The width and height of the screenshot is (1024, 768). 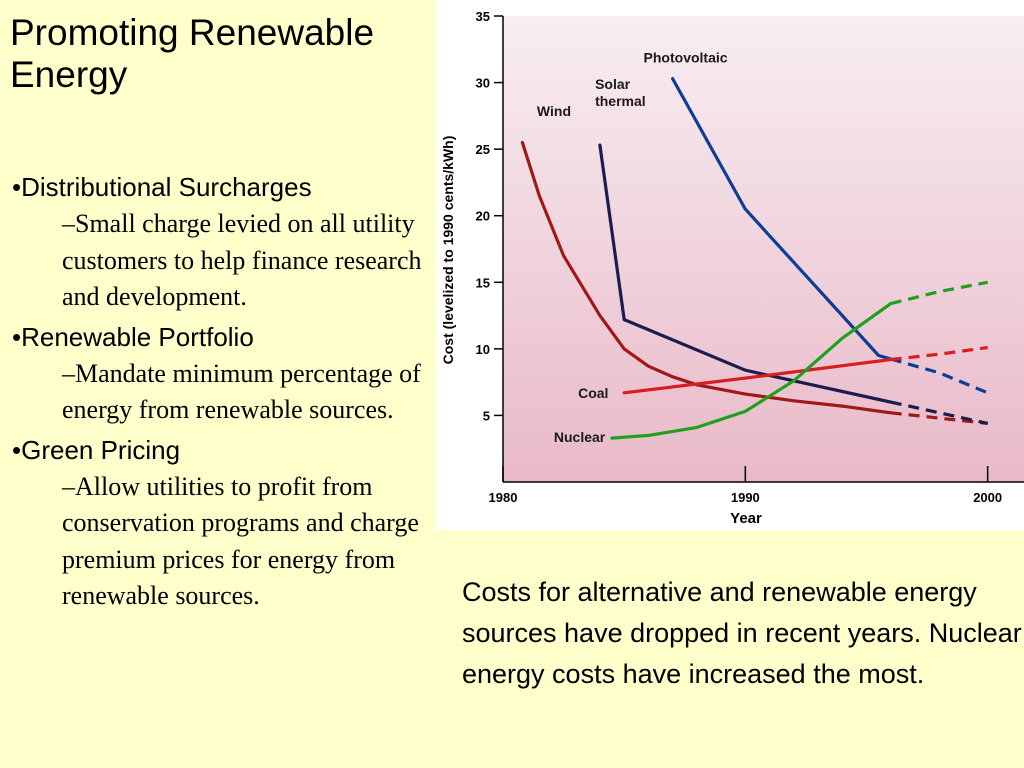 I want to click on y-tick-label: 10, so click(x=483, y=349).